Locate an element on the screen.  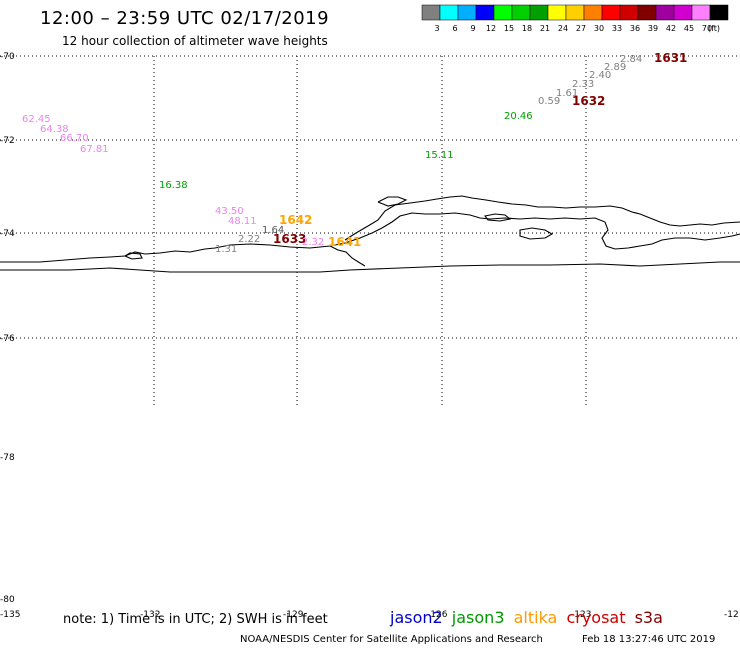
swh-label: 2.89 is located at coordinates (615, 67).